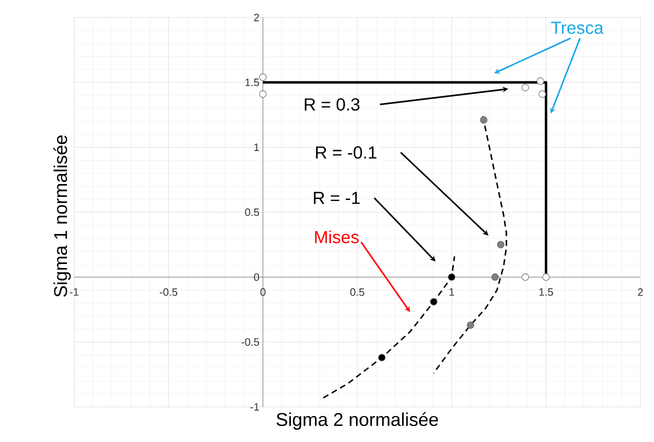 This screenshot has height=442, width=654. Describe the element at coordinates (640, 292) in the screenshot. I see `x-tick-label: 2` at that location.